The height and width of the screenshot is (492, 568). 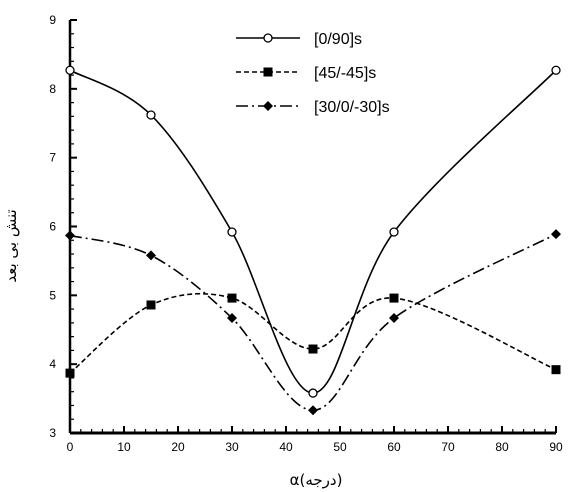 I want to click on y-tick-label: 9, so click(x=52, y=20).